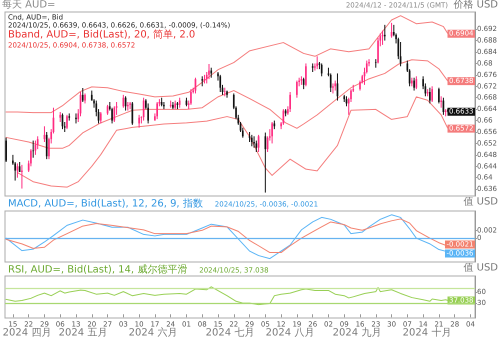 The height and width of the screenshot is (340, 500). I want to click on text: 2024 六月, so click(153, 332).